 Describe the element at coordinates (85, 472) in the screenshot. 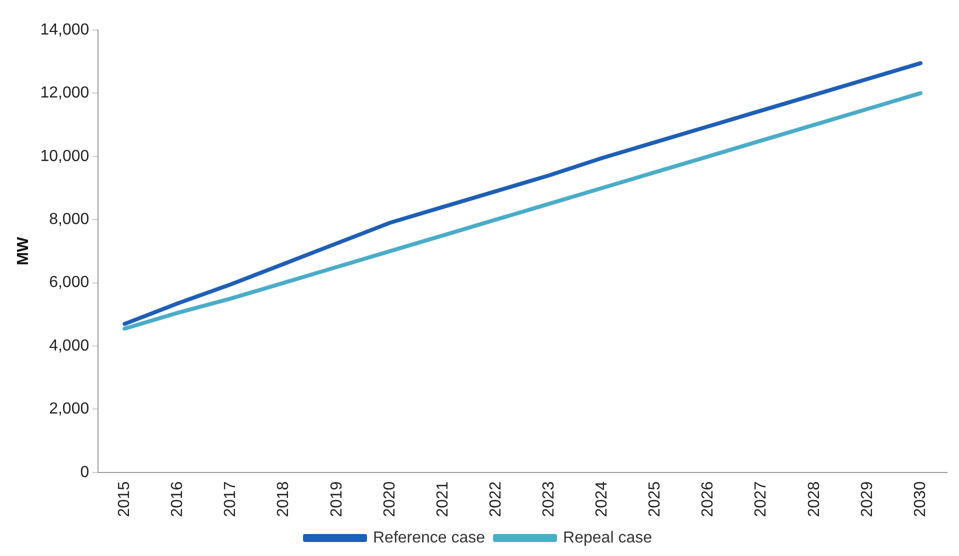

I see `y-tick-label: 0` at that location.